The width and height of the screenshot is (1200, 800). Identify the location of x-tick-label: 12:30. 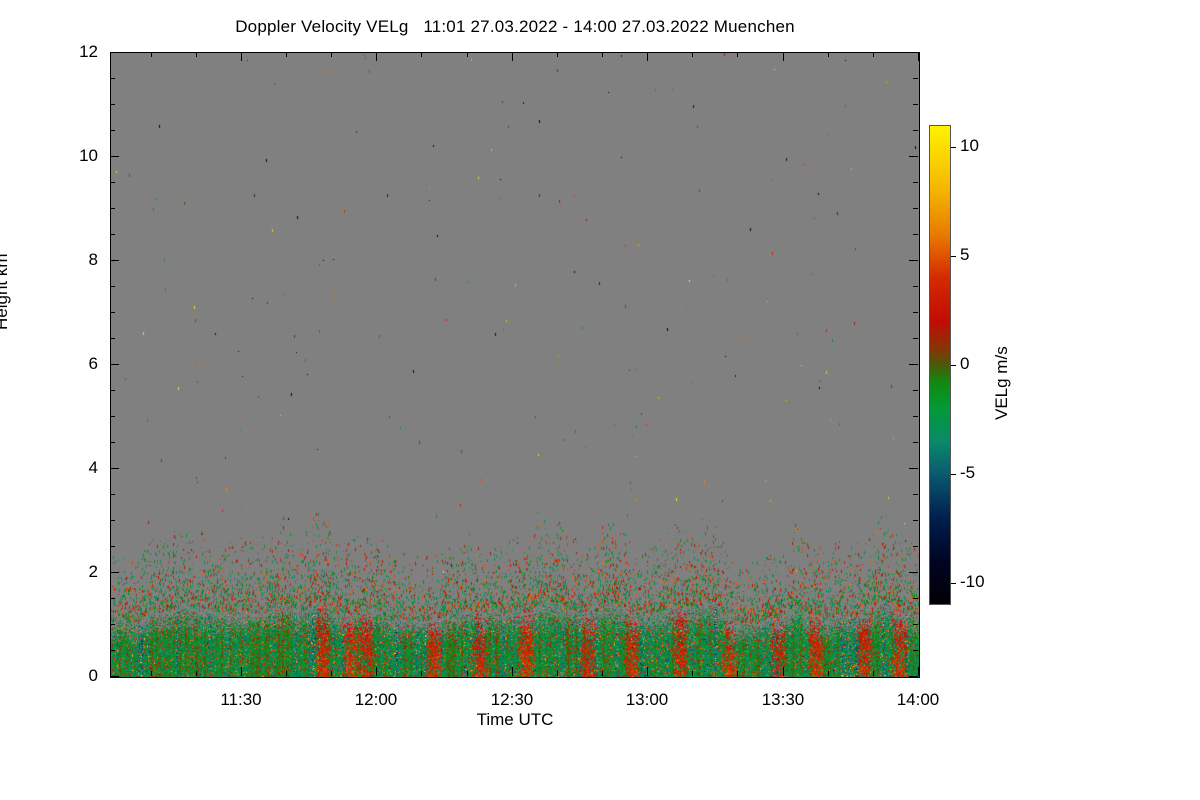
(512, 699).